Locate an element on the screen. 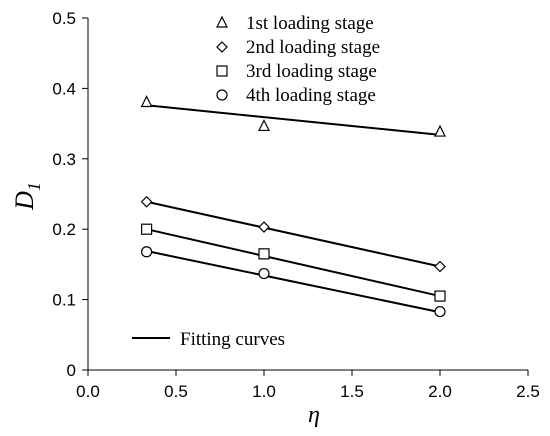 The height and width of the screenshot is (436, 550). x-tick-label: 0.5 is located at coordinates (176, 391).